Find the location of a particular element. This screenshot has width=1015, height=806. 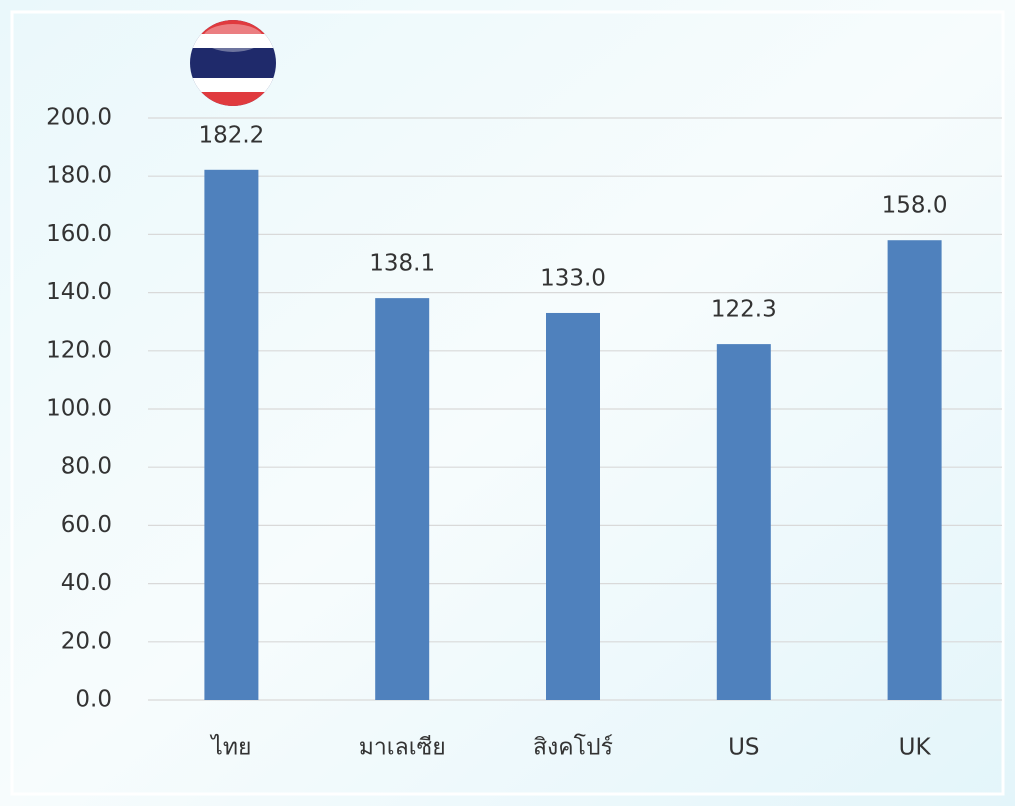

y-tick-label: 140.0 is located at coordinates (79, 292).